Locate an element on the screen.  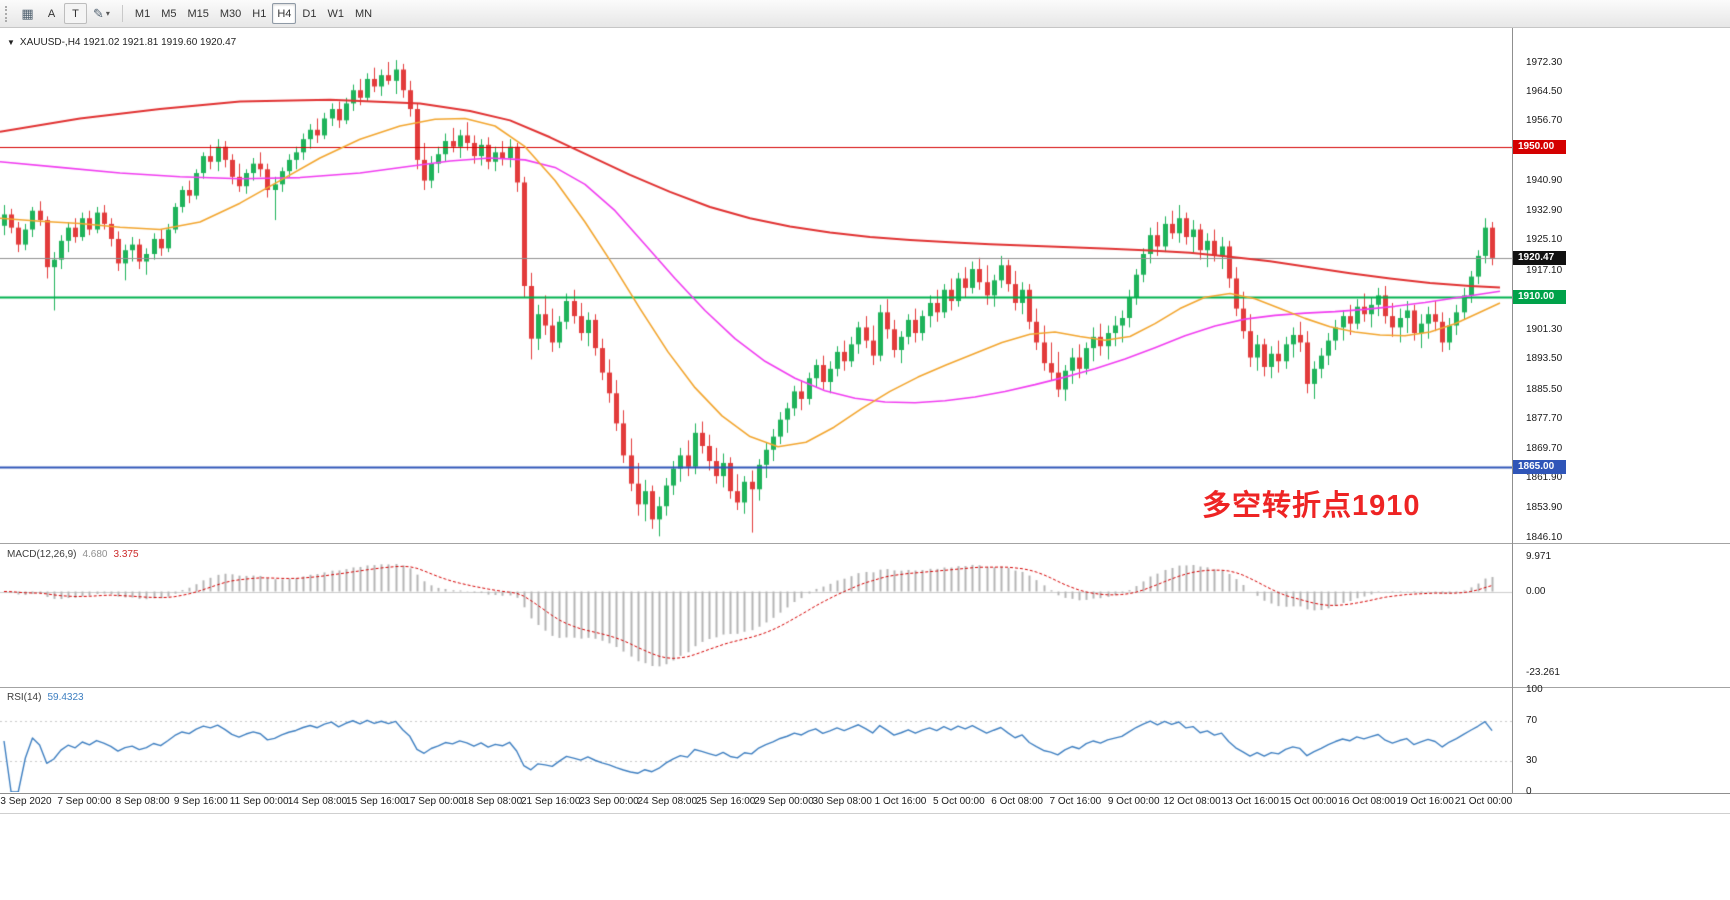
macd-axis-label: -23.261 is located at coordinates (1543, 672).